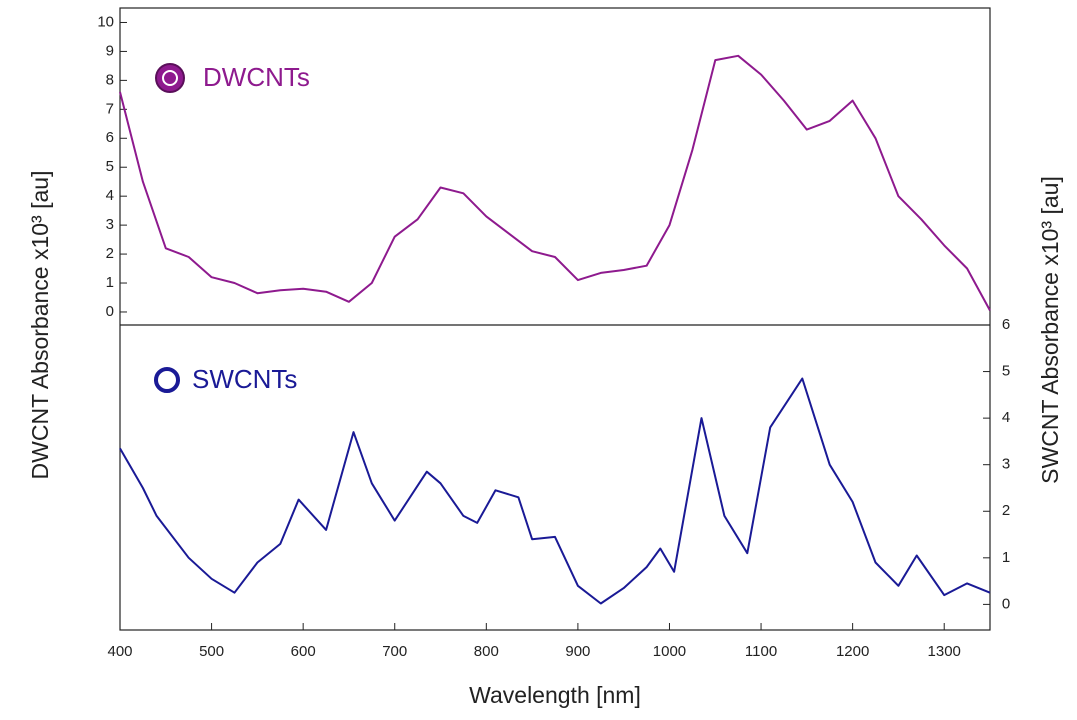  Describe the element at coordinates (303, 651) in the screenshot. I see `x-tick-label: 600` at that location.